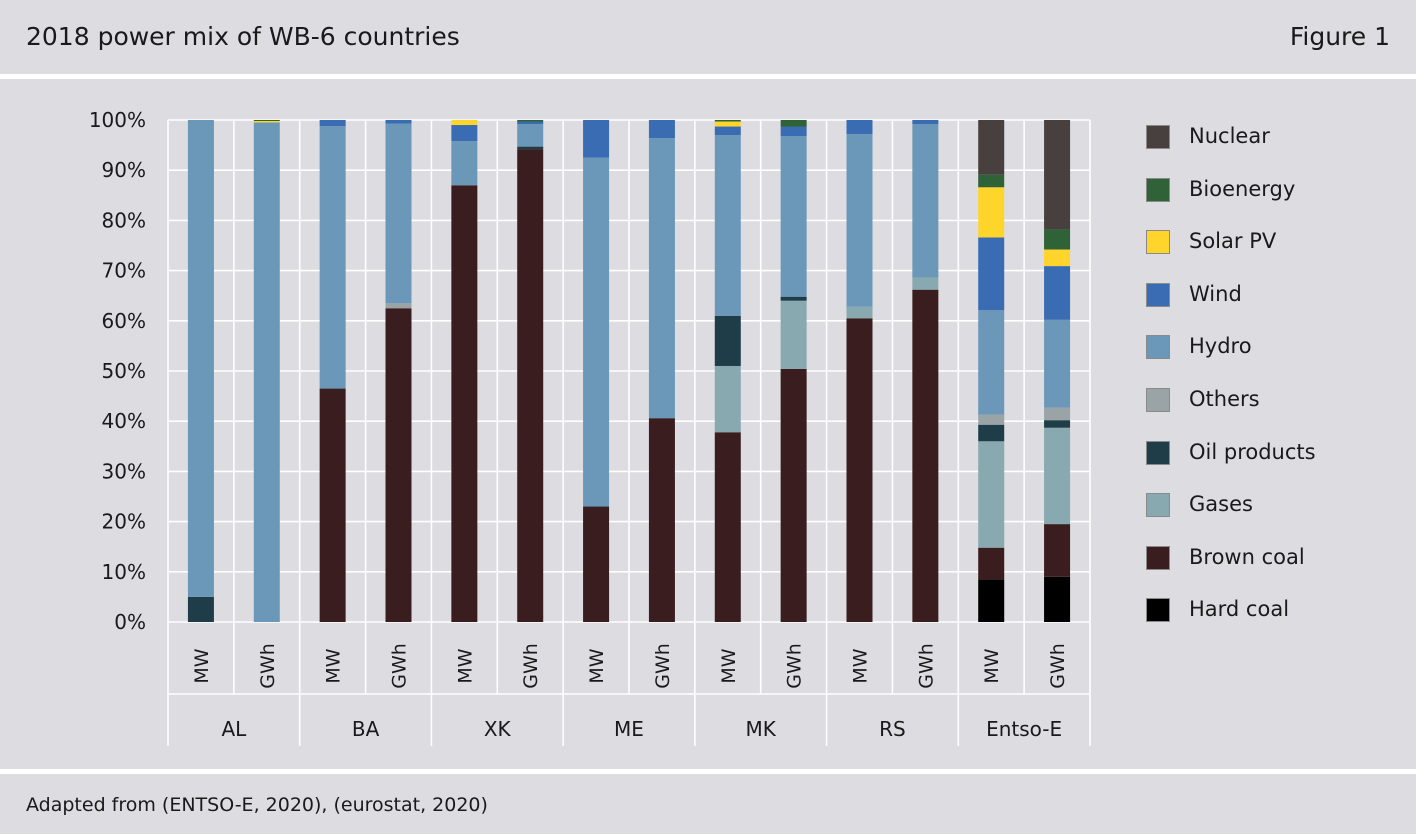  Describe the element at coordinates (708, 771) in the screenshot. I see `footer-divider` at that location.